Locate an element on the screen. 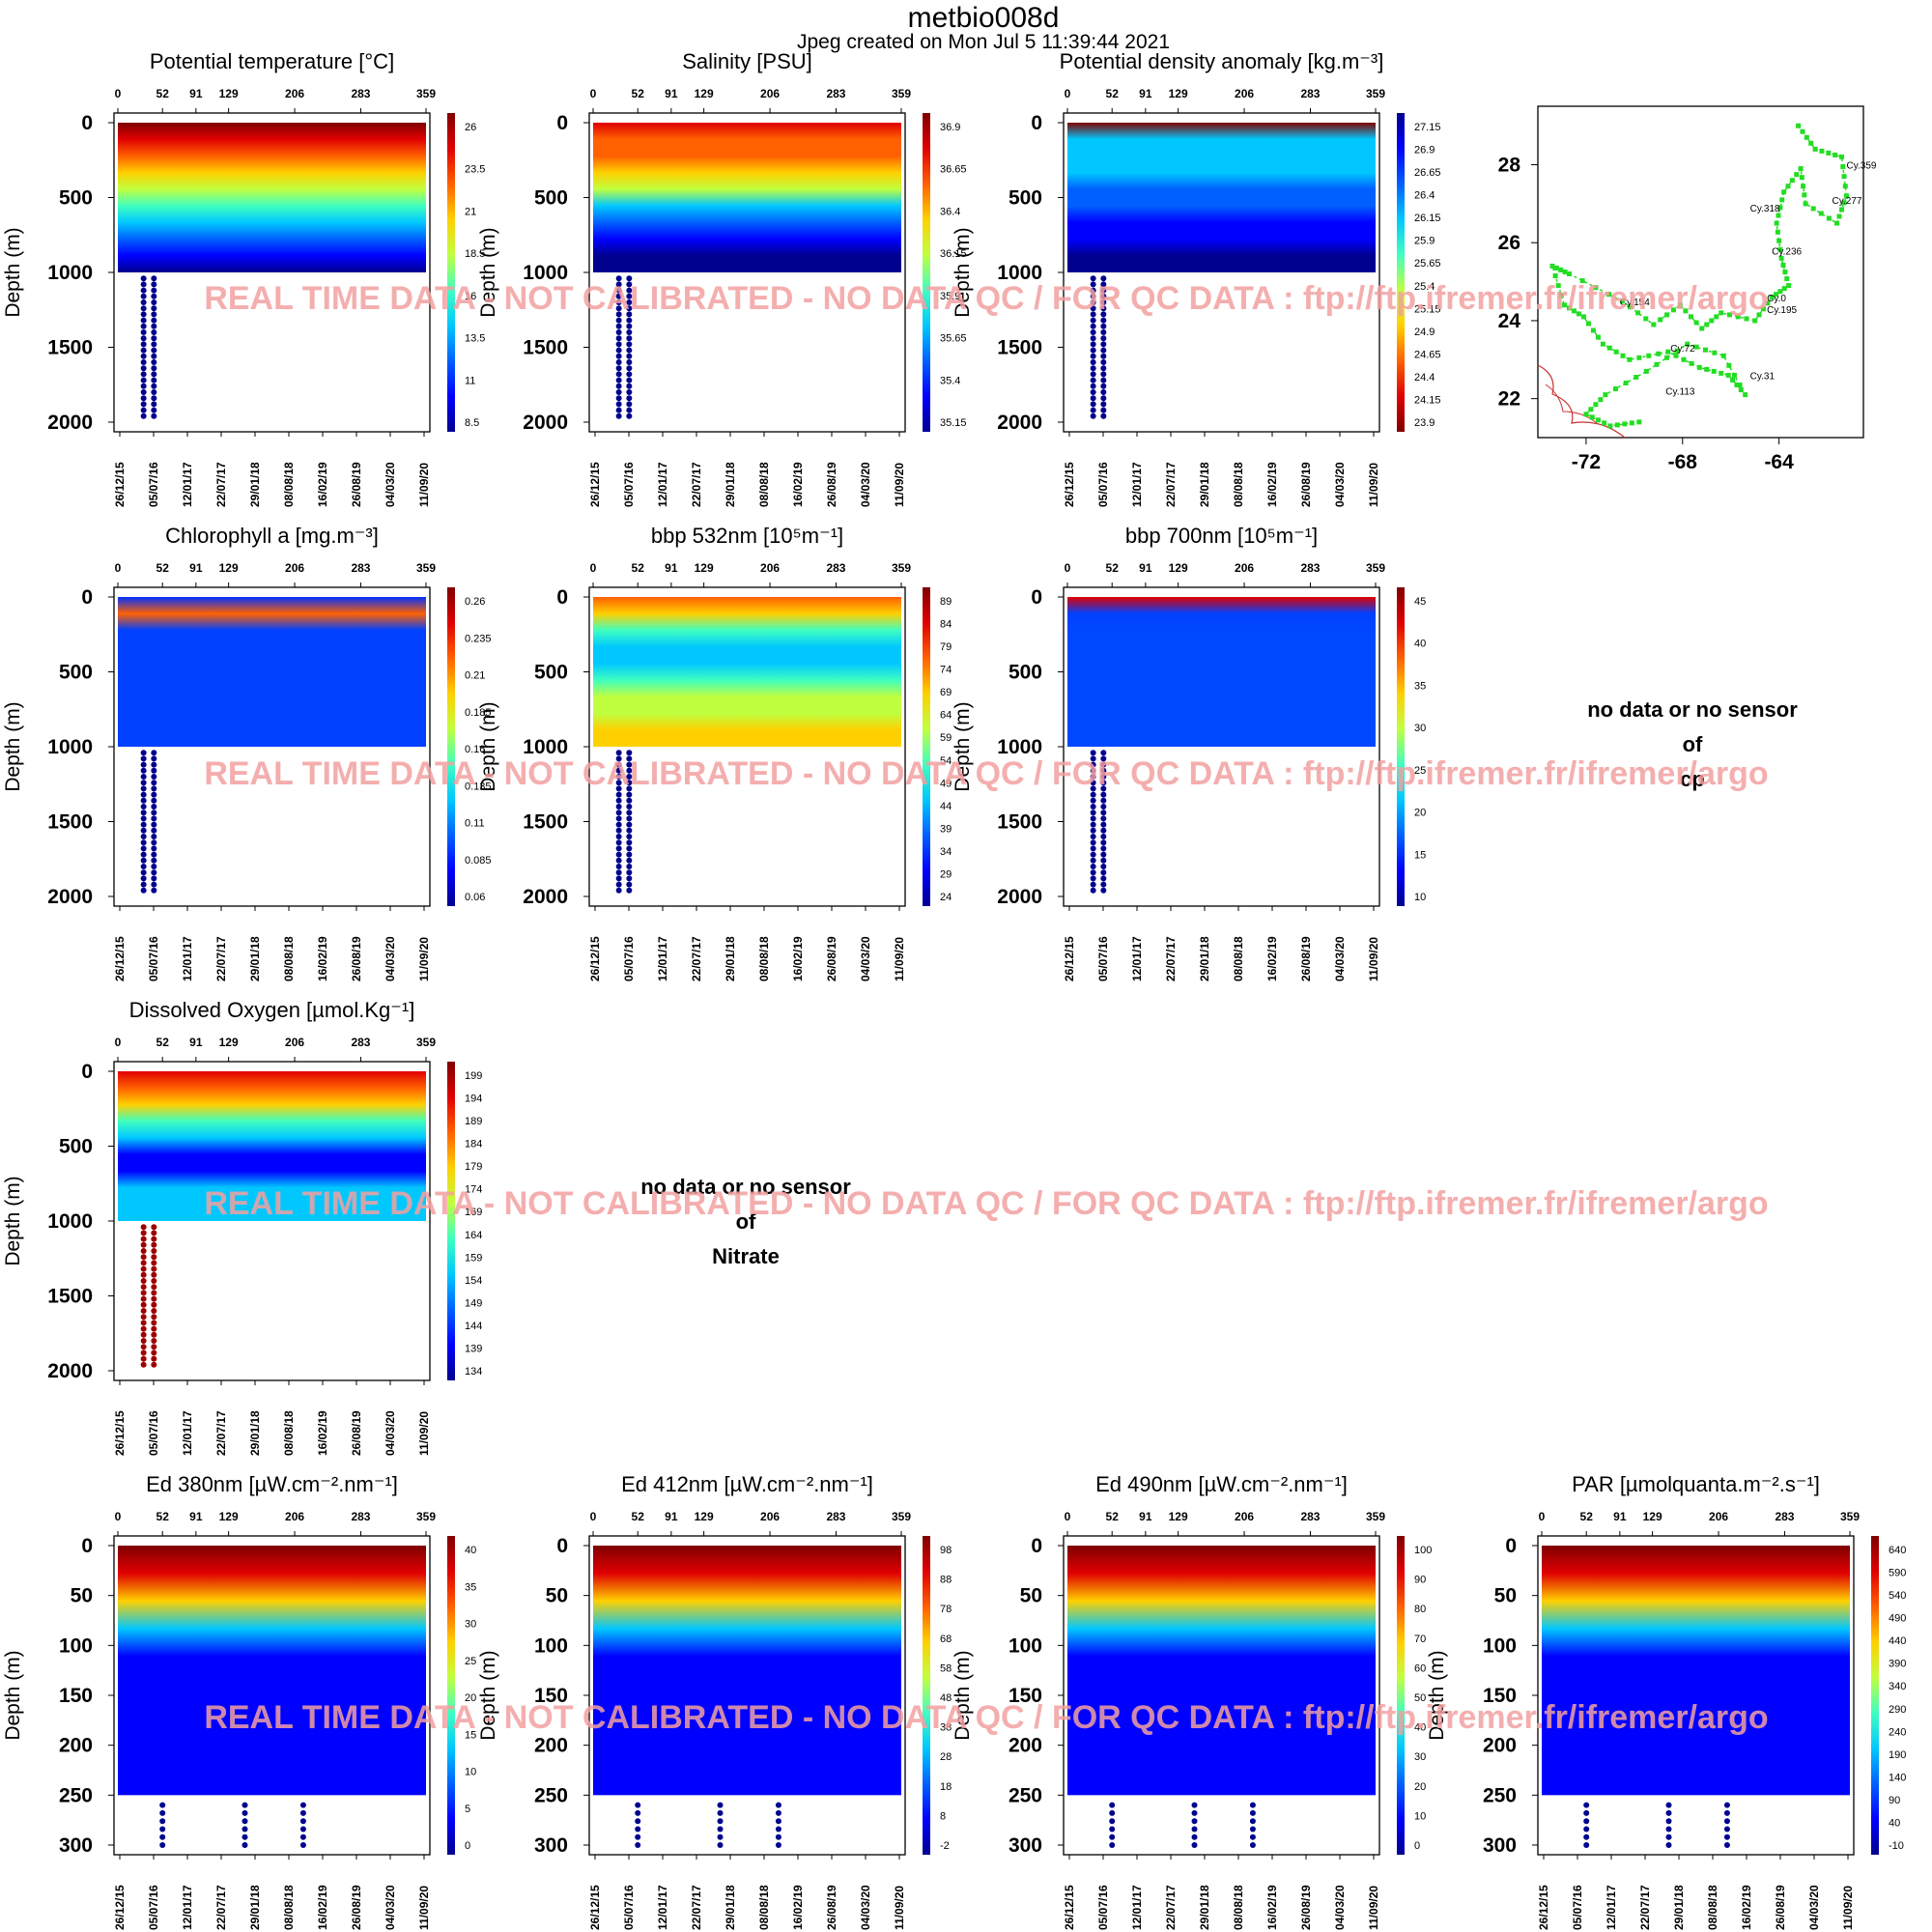 The image size is (1932, 1932). colorbar-tick-label: 26.4 is located at coordinates (1424, 196).